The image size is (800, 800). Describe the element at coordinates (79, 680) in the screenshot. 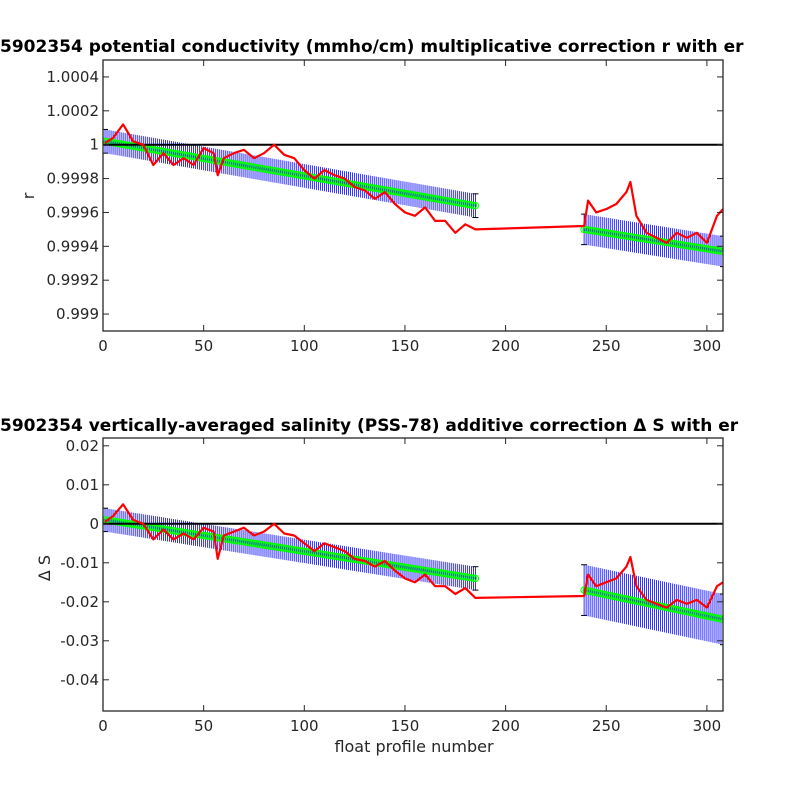

I see `y-tick-label: -0.04` at that location.